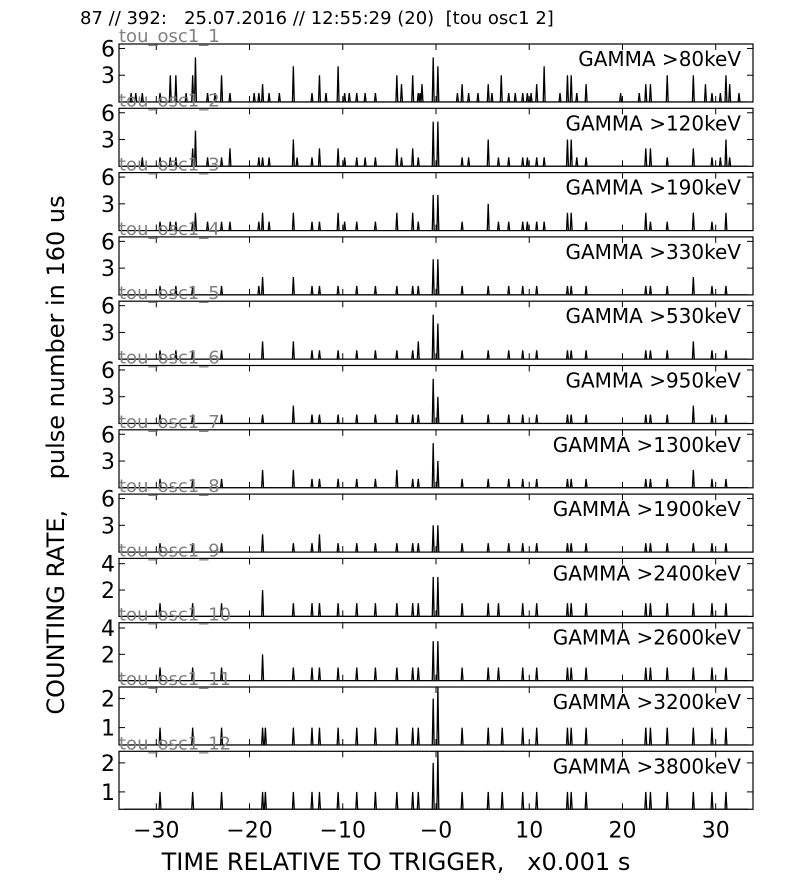  What do you see at coordinates (436, 830) in the screenshot?
I see `x-tick-label: −0` at bounding box center [436, 830].